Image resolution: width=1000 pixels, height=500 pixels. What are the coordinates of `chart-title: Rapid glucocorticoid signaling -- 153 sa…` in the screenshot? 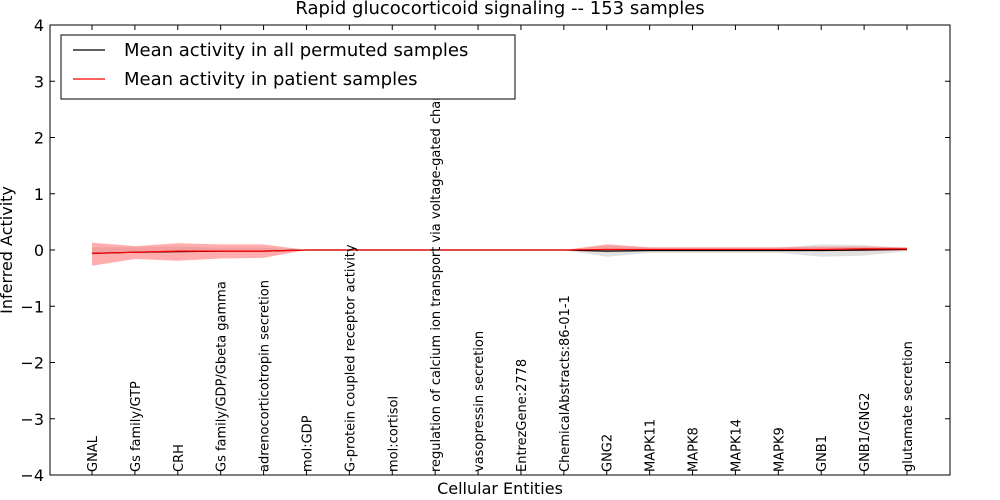 It's located at (499, 9).